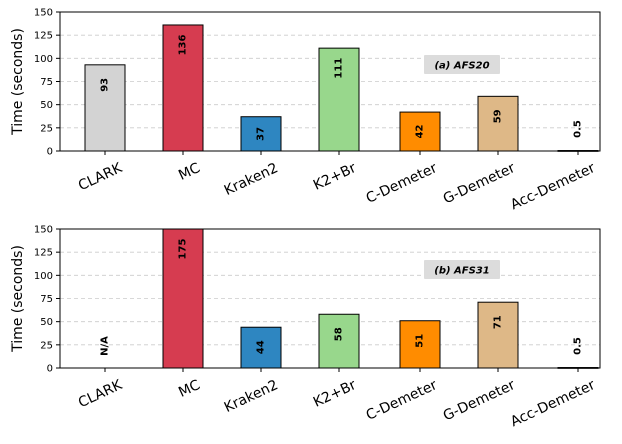  I want to click on value-label: 71, so click(498, 322).